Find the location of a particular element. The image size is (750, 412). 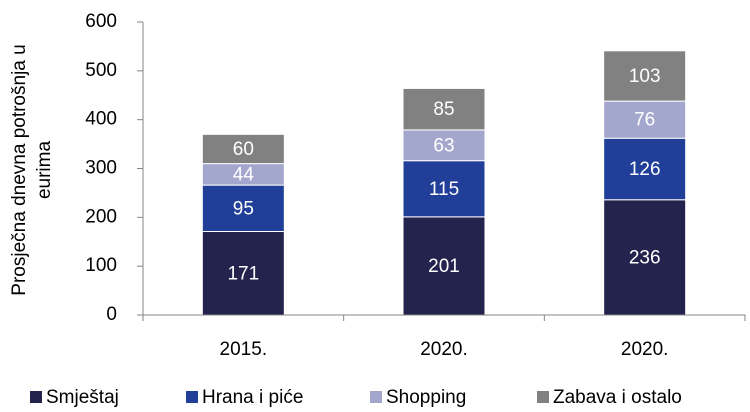

value-label: 201 is located at coordinates (444, 266).